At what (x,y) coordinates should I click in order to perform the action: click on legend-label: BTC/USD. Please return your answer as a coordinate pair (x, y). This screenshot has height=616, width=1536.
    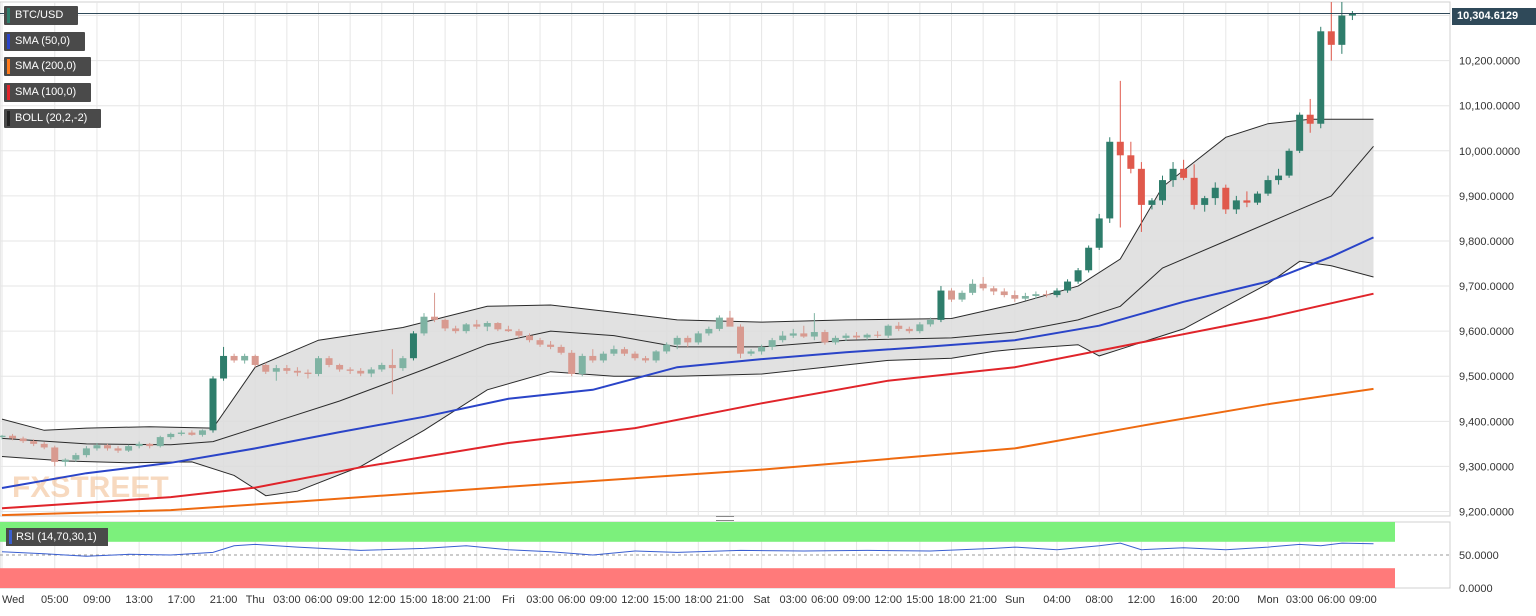
    Looking at the image, I should click on (39, 15).